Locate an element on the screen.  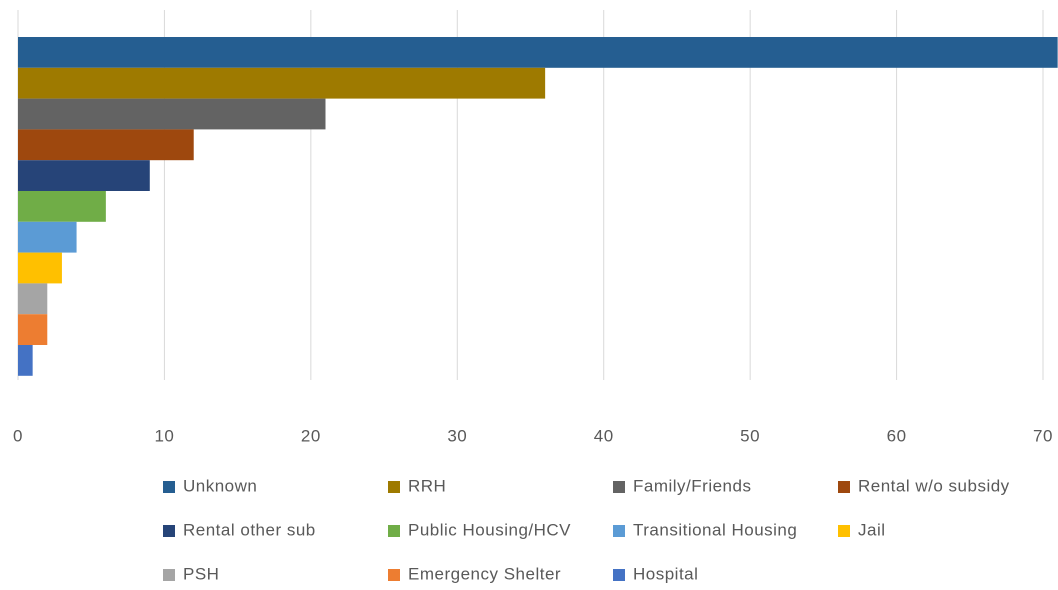
legend-label: PSH is located at coordinates (201, 573).